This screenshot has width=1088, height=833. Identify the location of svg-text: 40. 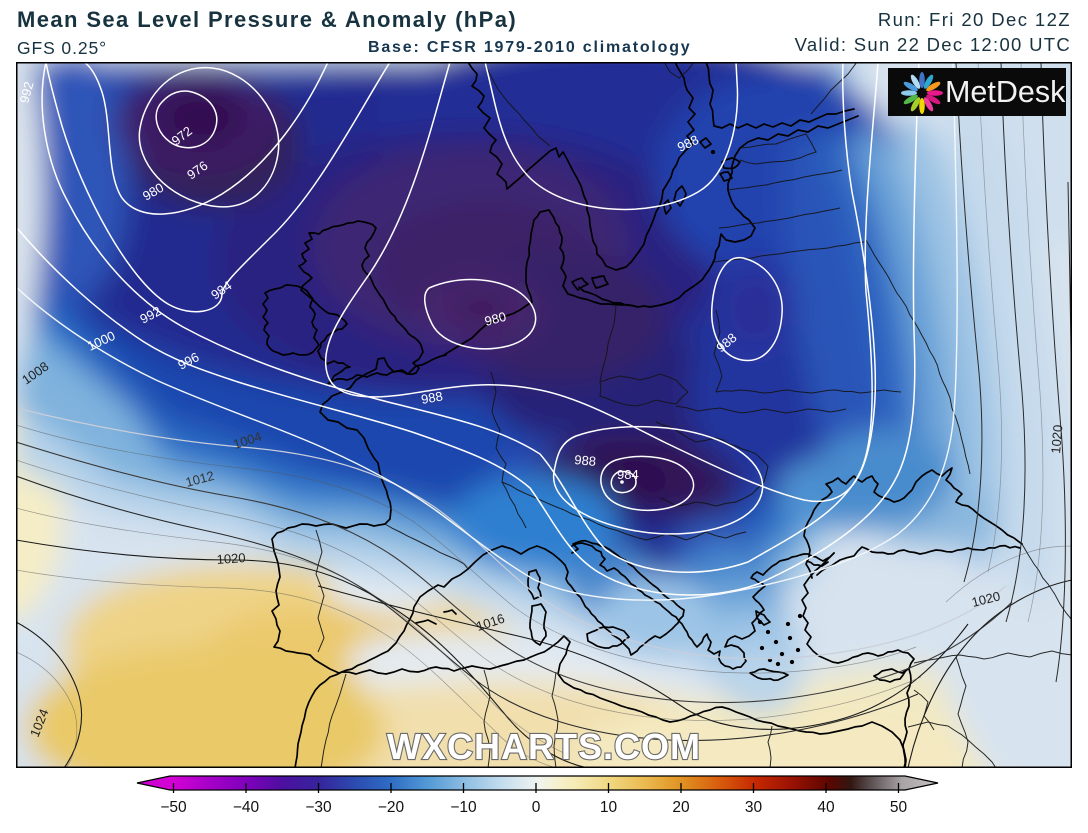
(826, 807).